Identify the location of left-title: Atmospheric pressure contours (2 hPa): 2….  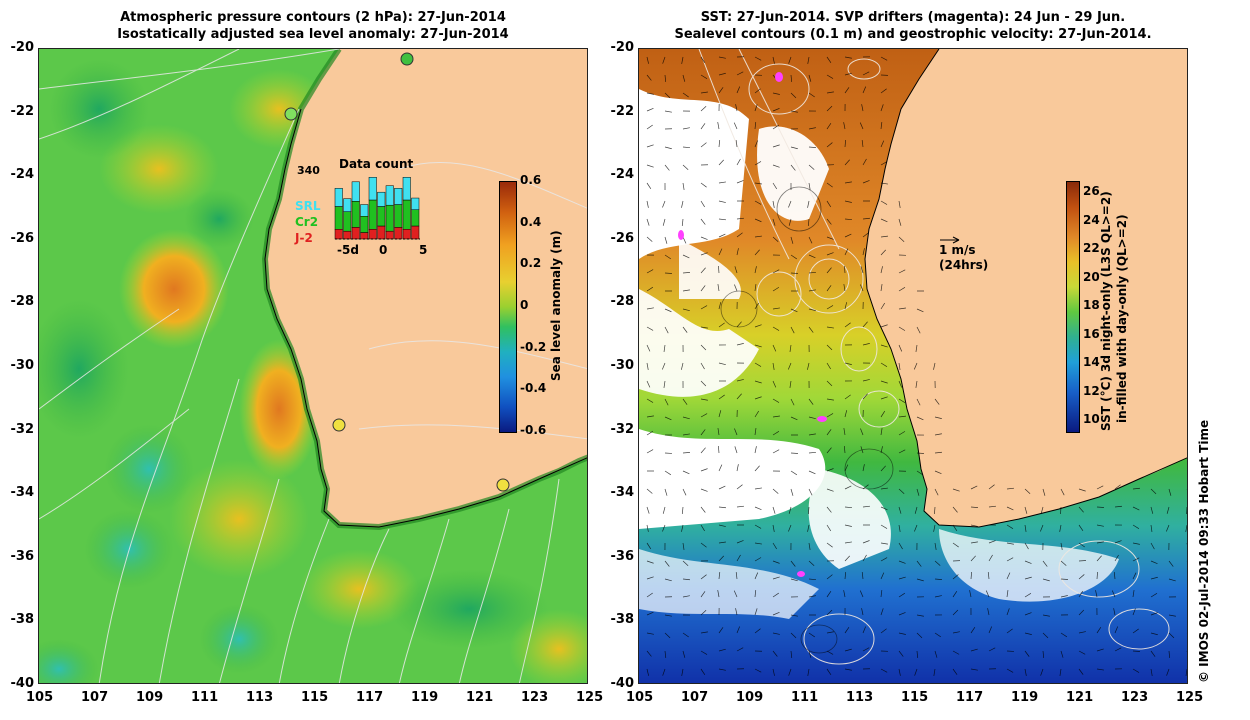
(313, 26).